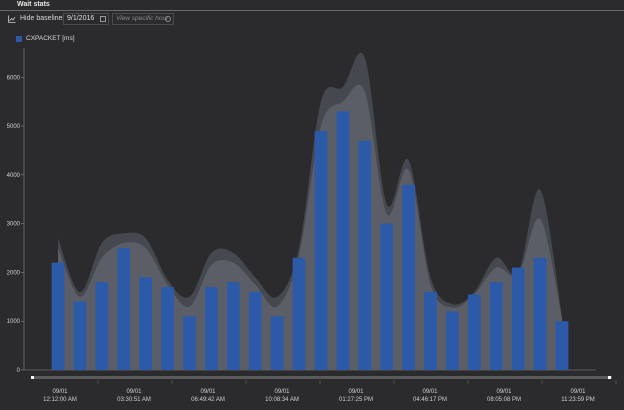 The image size is (624, 410). I want to click on hour-input: View specific hour, so click(143, 19).